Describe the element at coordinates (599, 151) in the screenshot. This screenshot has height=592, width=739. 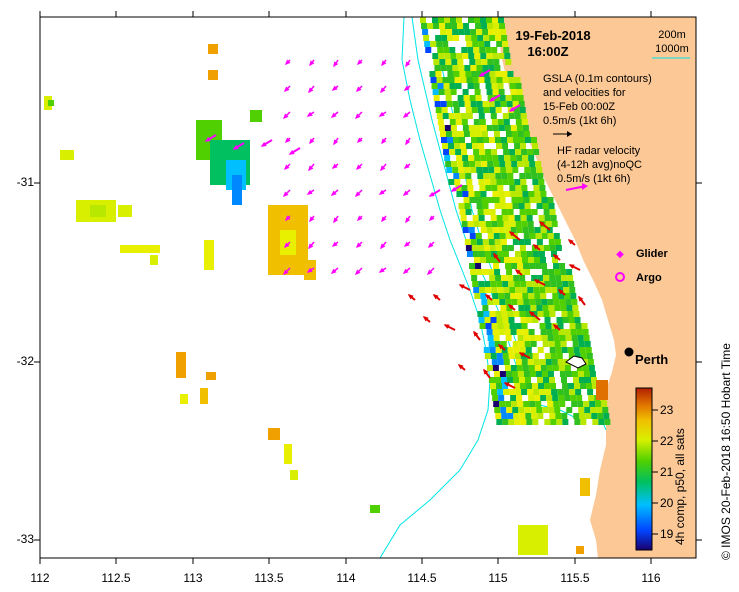
I see `hf-legend-line1: HF radar velocity` at that location.